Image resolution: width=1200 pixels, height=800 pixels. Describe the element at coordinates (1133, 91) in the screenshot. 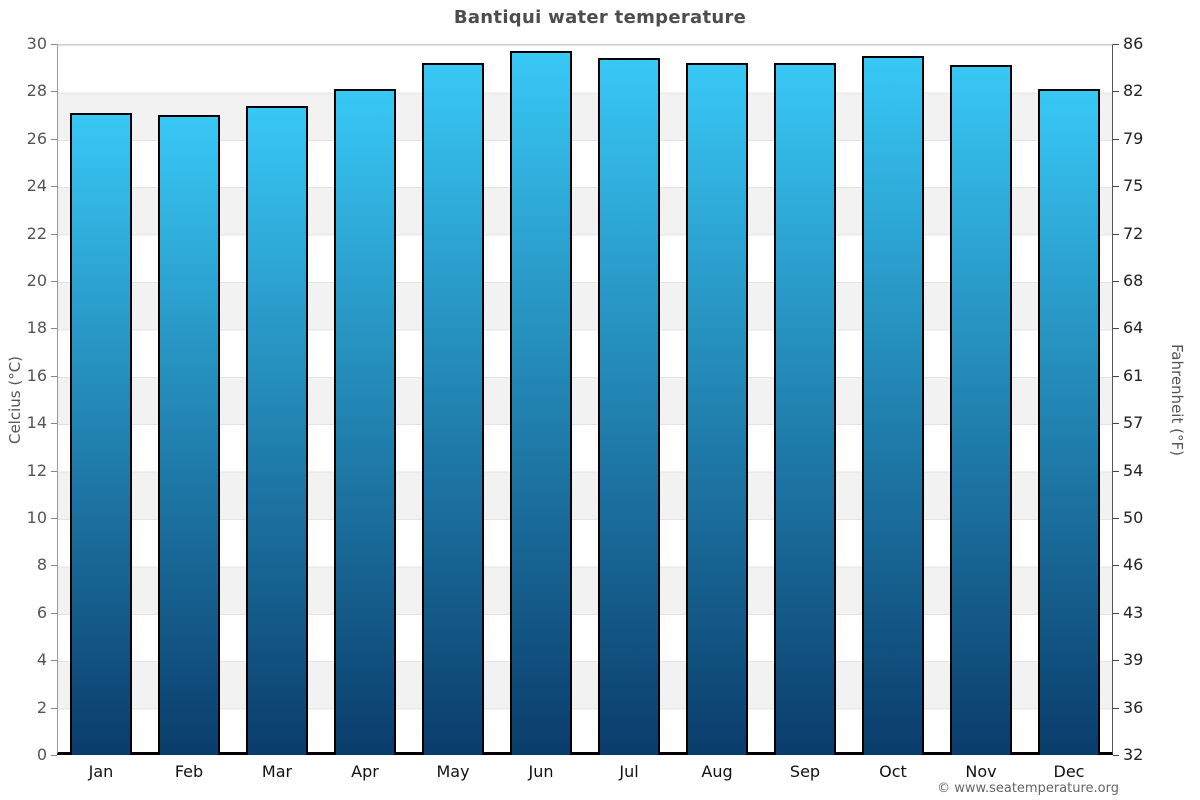

I see `fahrenheit-tick-label: 82` at that location.